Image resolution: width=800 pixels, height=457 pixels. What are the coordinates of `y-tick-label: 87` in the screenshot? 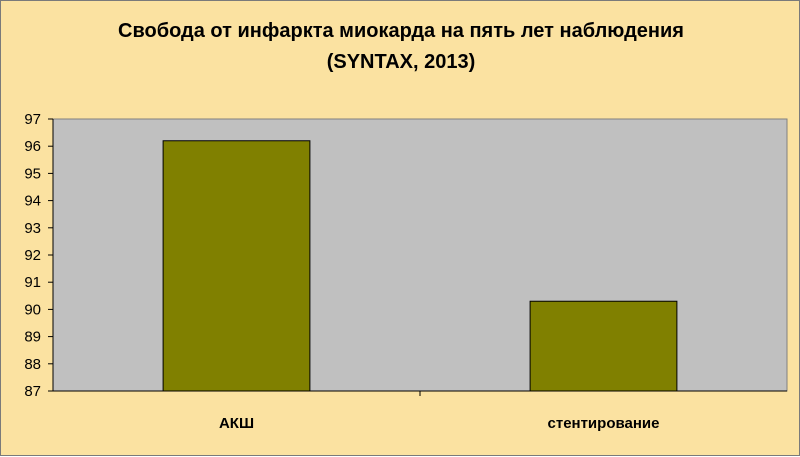 It's located at (32, 391).